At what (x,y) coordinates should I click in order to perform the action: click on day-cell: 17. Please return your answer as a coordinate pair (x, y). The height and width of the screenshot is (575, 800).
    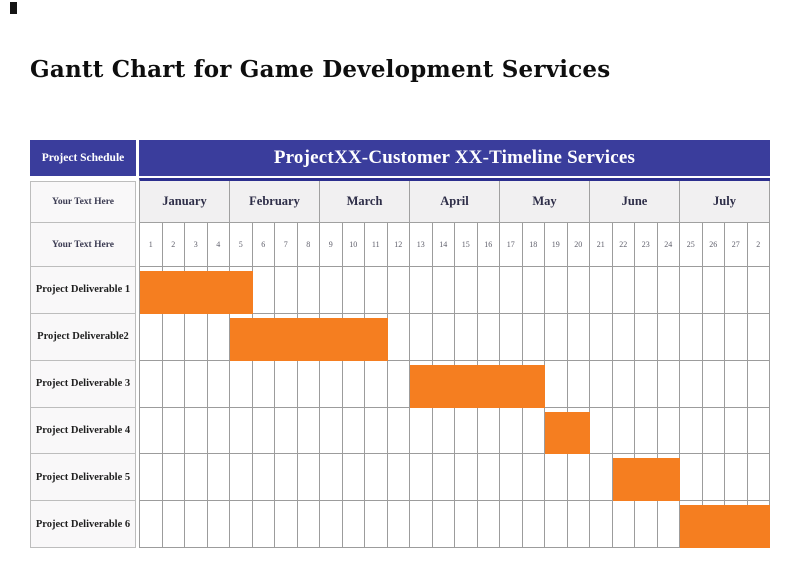
    Looking at the image, I should click on (511, 245).